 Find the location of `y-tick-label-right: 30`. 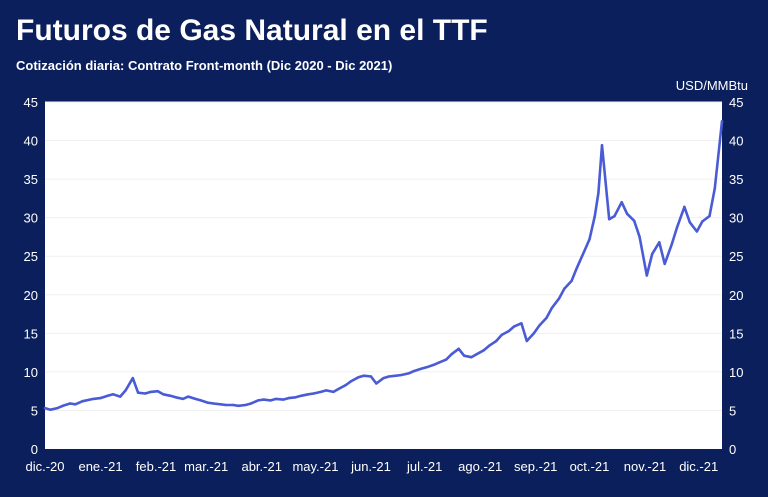

y-tick-label-right: 30 is located at coordinates (736, 218).